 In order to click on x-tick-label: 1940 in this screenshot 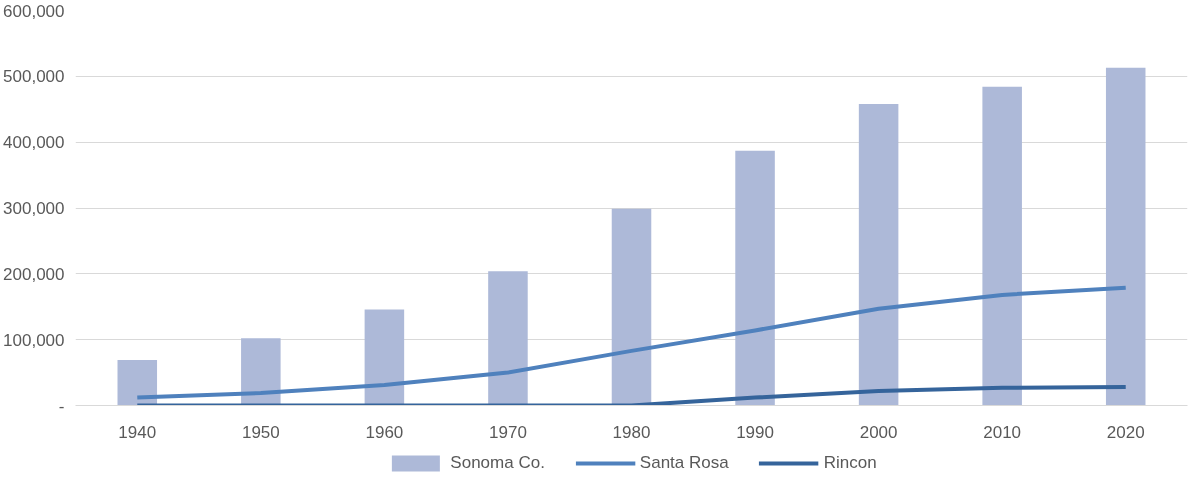, I will do `click(137, 432)`.